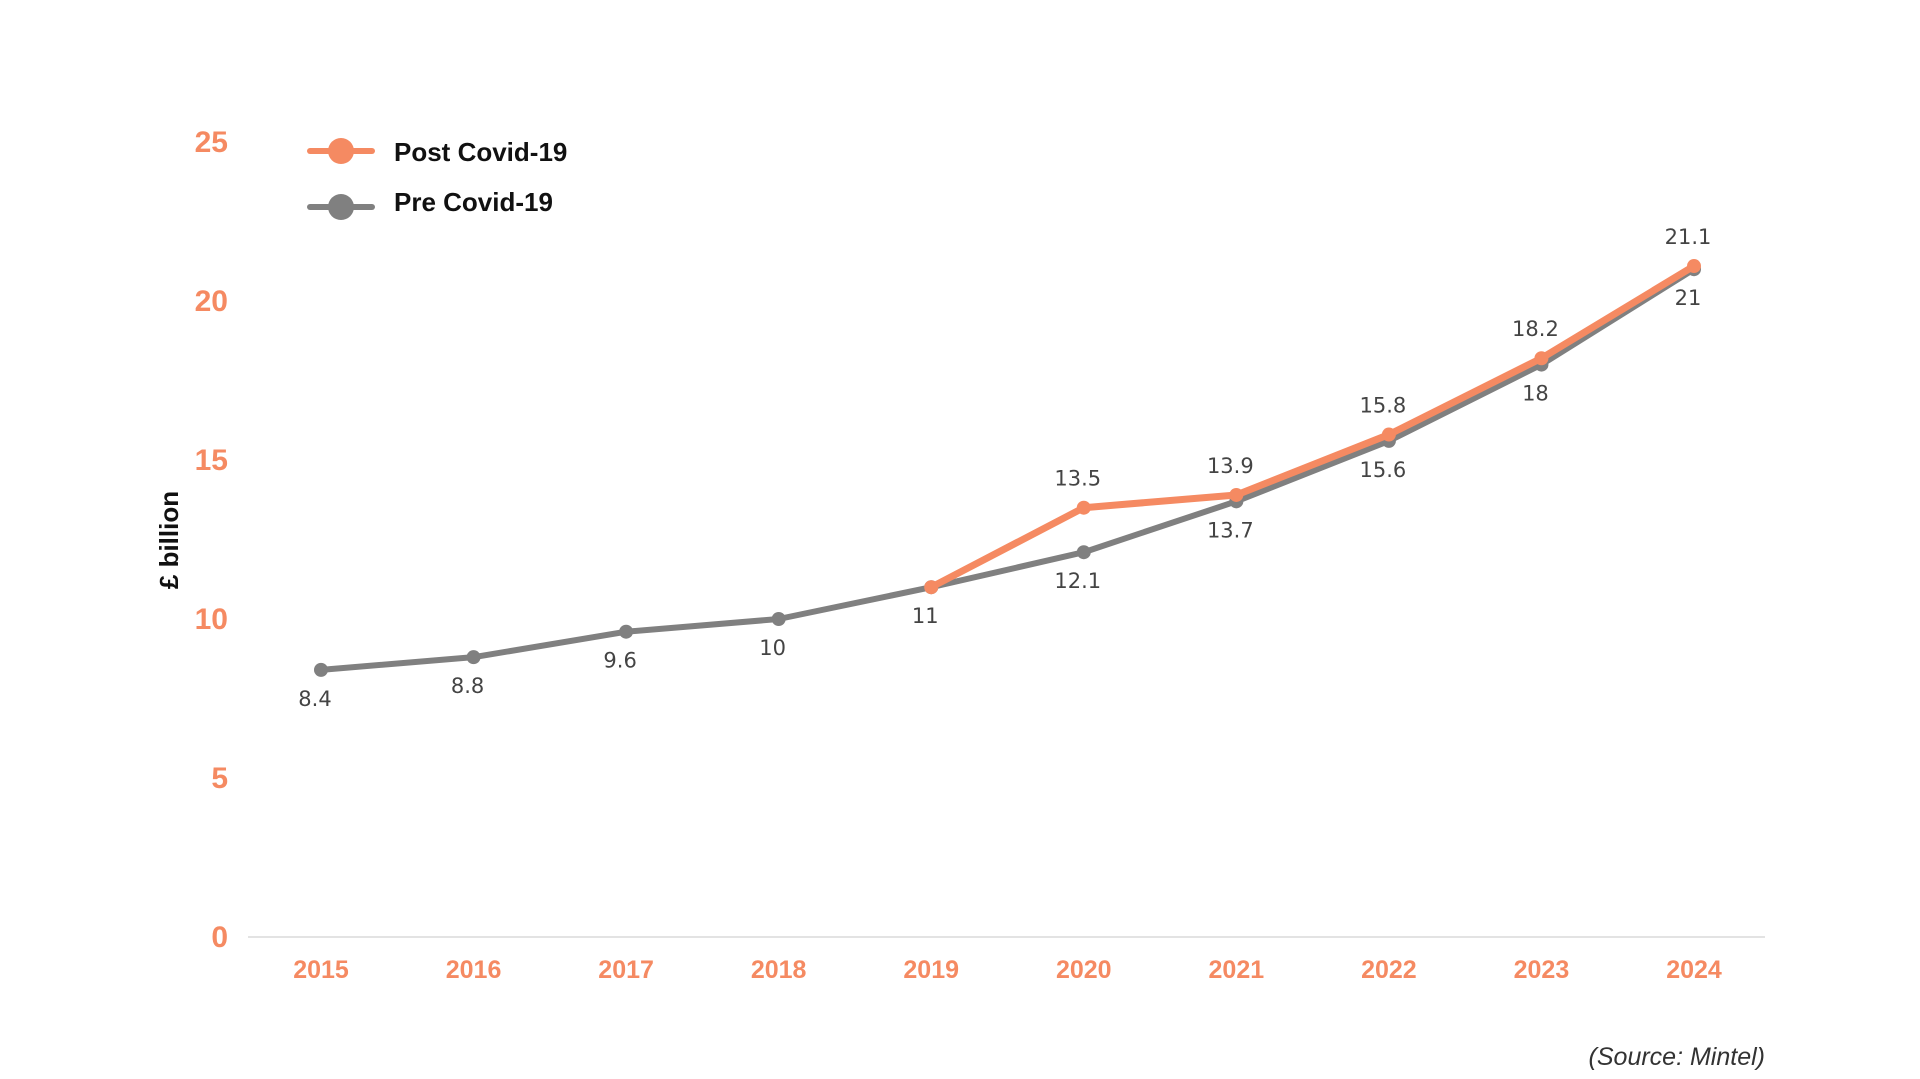 The width and height of the screenshot is (1920, 1079). What do you see at coordinates (219, 778) in the screenshot?
I see `y-tick-label: 5` at bounding box center [219, 778].